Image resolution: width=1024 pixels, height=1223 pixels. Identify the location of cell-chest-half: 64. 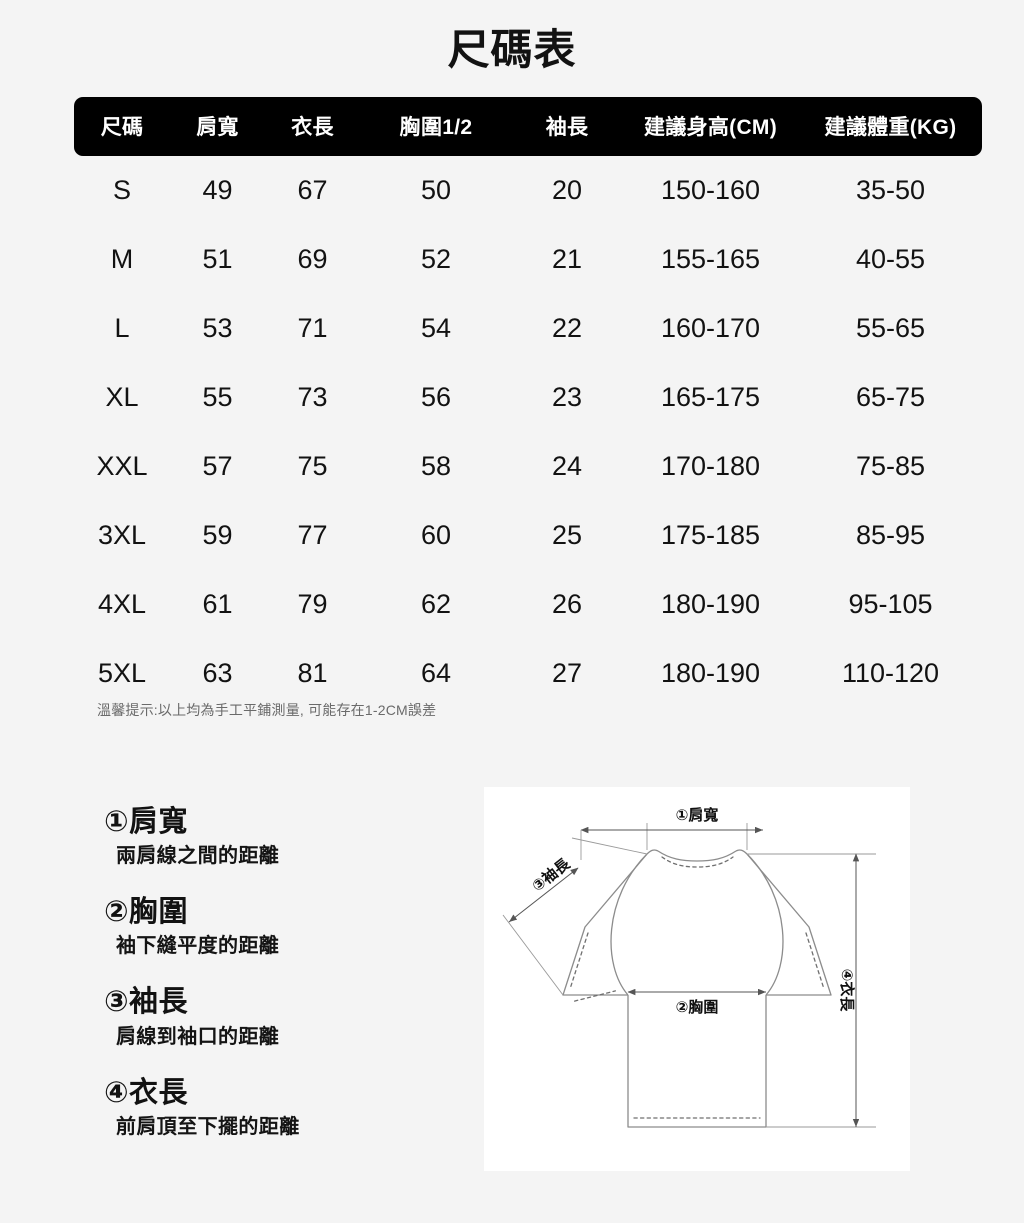
(436, 673).